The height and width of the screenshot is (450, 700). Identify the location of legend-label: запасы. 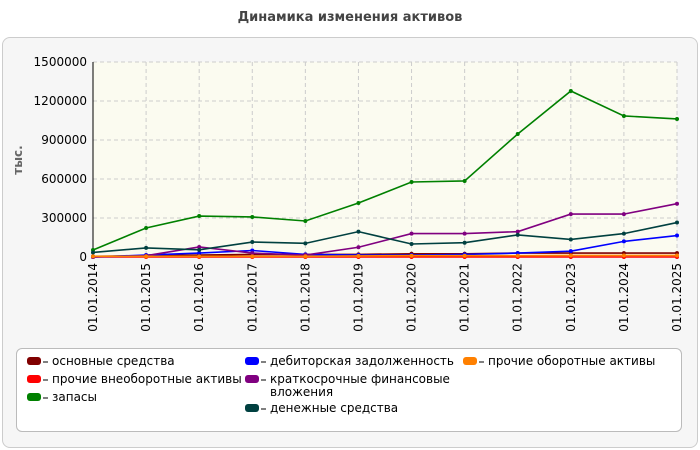
(75, 397).